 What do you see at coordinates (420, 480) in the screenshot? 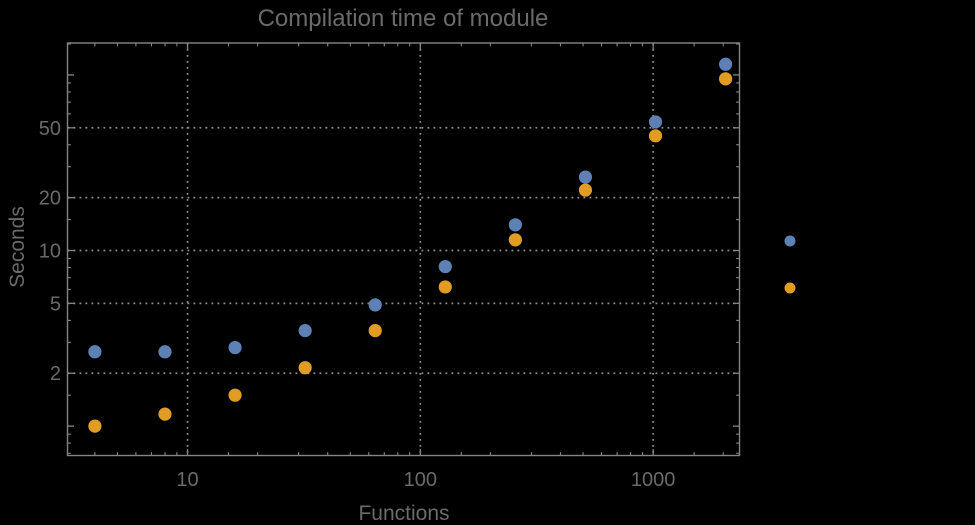
I see `x-tick-label-100: 100` at bounding box center [420, 480].